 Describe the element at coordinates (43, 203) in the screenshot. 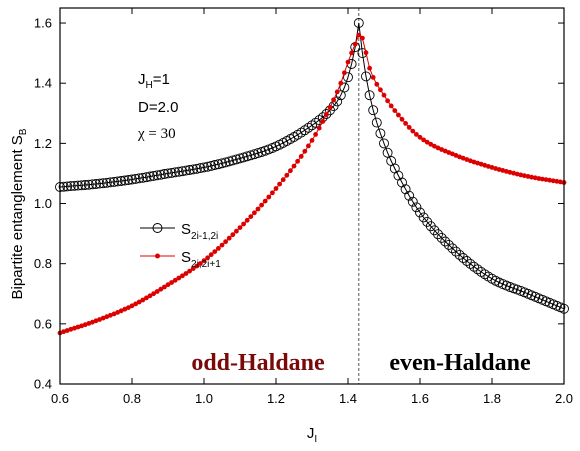

I see `y-tick-label: 1.0` at that location.